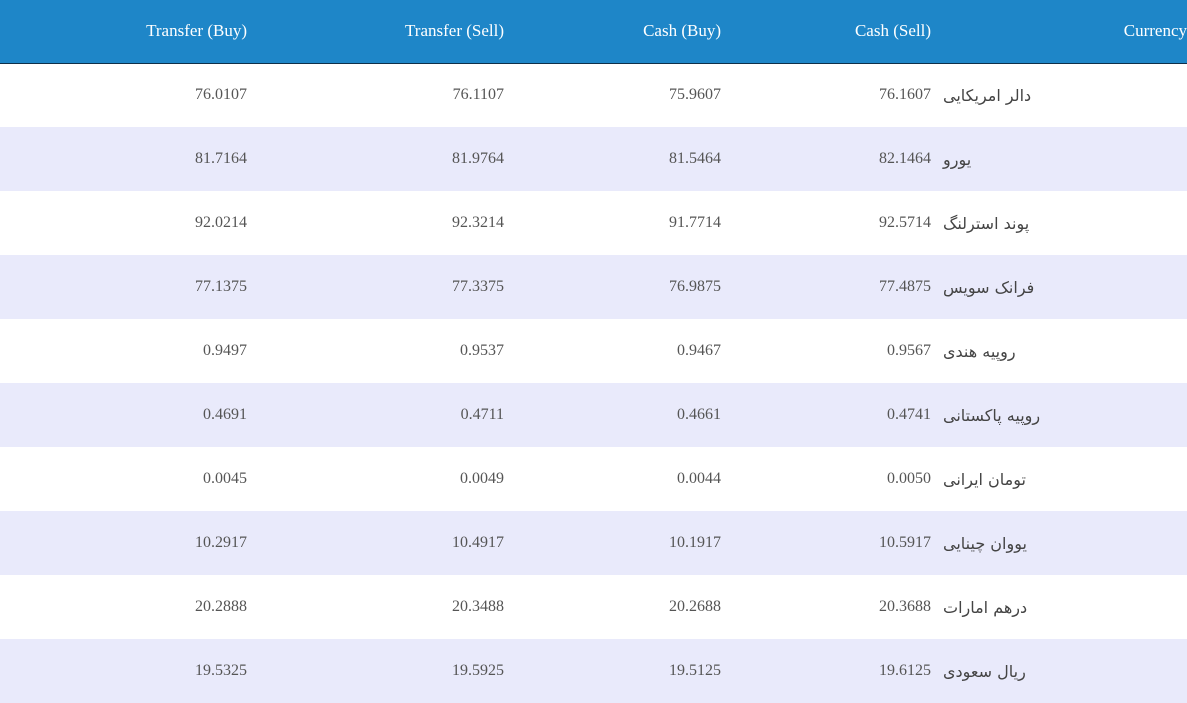 Image resolution: width=1187 pixels, height=703 pixels. I want to click on table-row: 0.9497 0.9537 0.9467 0.9567 روپیه هندی, so click(593, 351).